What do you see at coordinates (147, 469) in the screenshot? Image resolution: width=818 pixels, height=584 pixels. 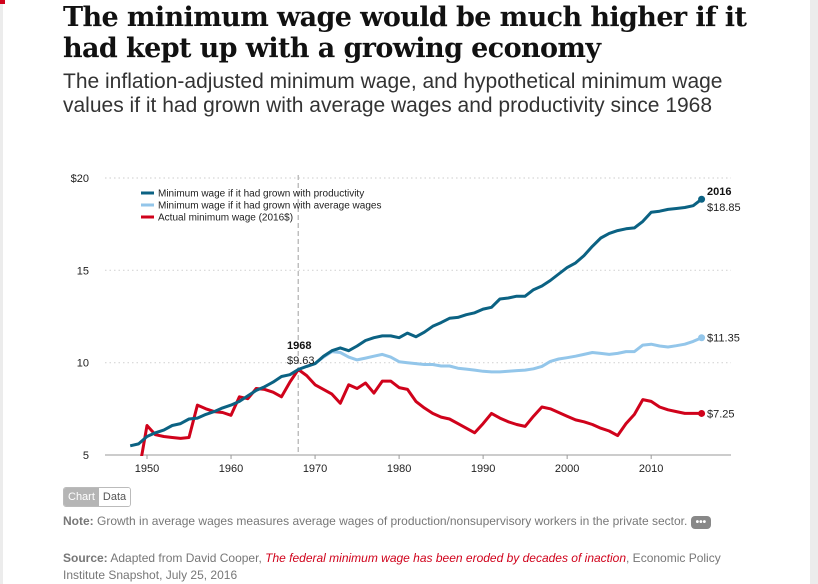 I see `x-tick-label: 1950` at bounding box center [147, 469].